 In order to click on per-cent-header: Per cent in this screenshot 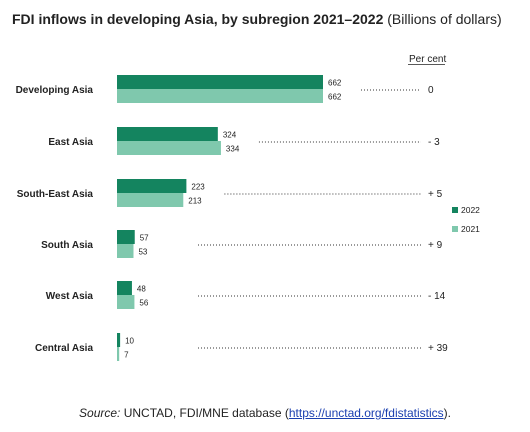, I will do `click(427, 59)`.